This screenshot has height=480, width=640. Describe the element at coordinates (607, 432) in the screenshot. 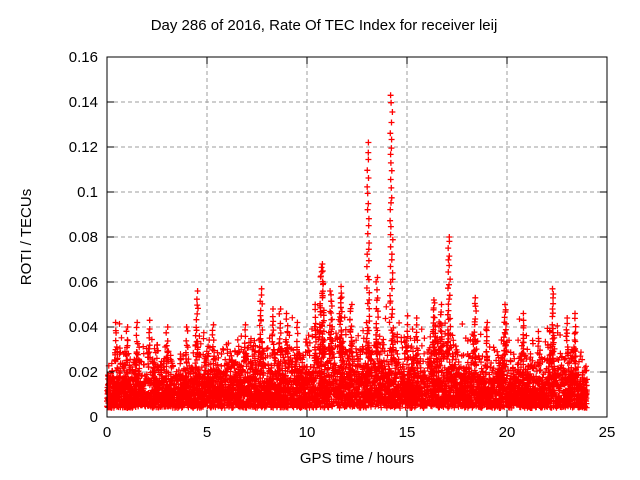

I see `x-tick-label: 25` at that location.